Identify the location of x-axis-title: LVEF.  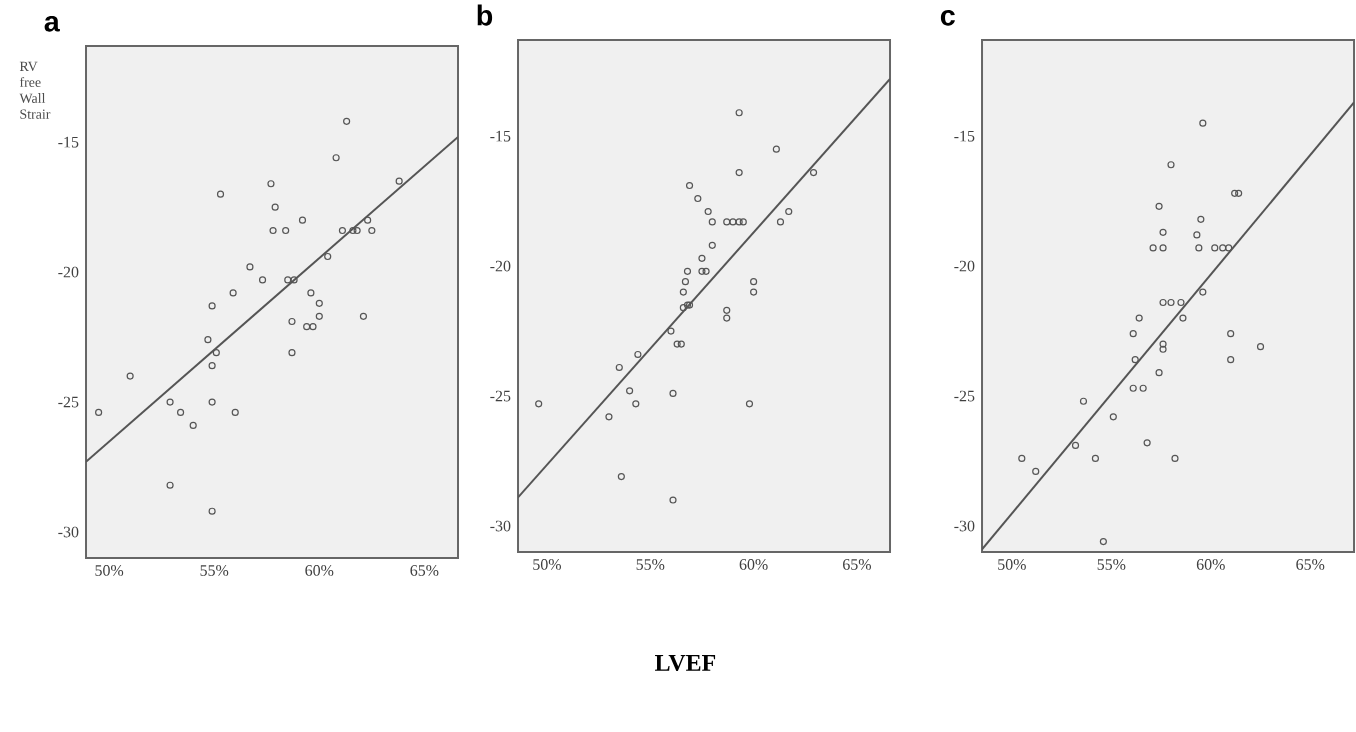
(685, 663).